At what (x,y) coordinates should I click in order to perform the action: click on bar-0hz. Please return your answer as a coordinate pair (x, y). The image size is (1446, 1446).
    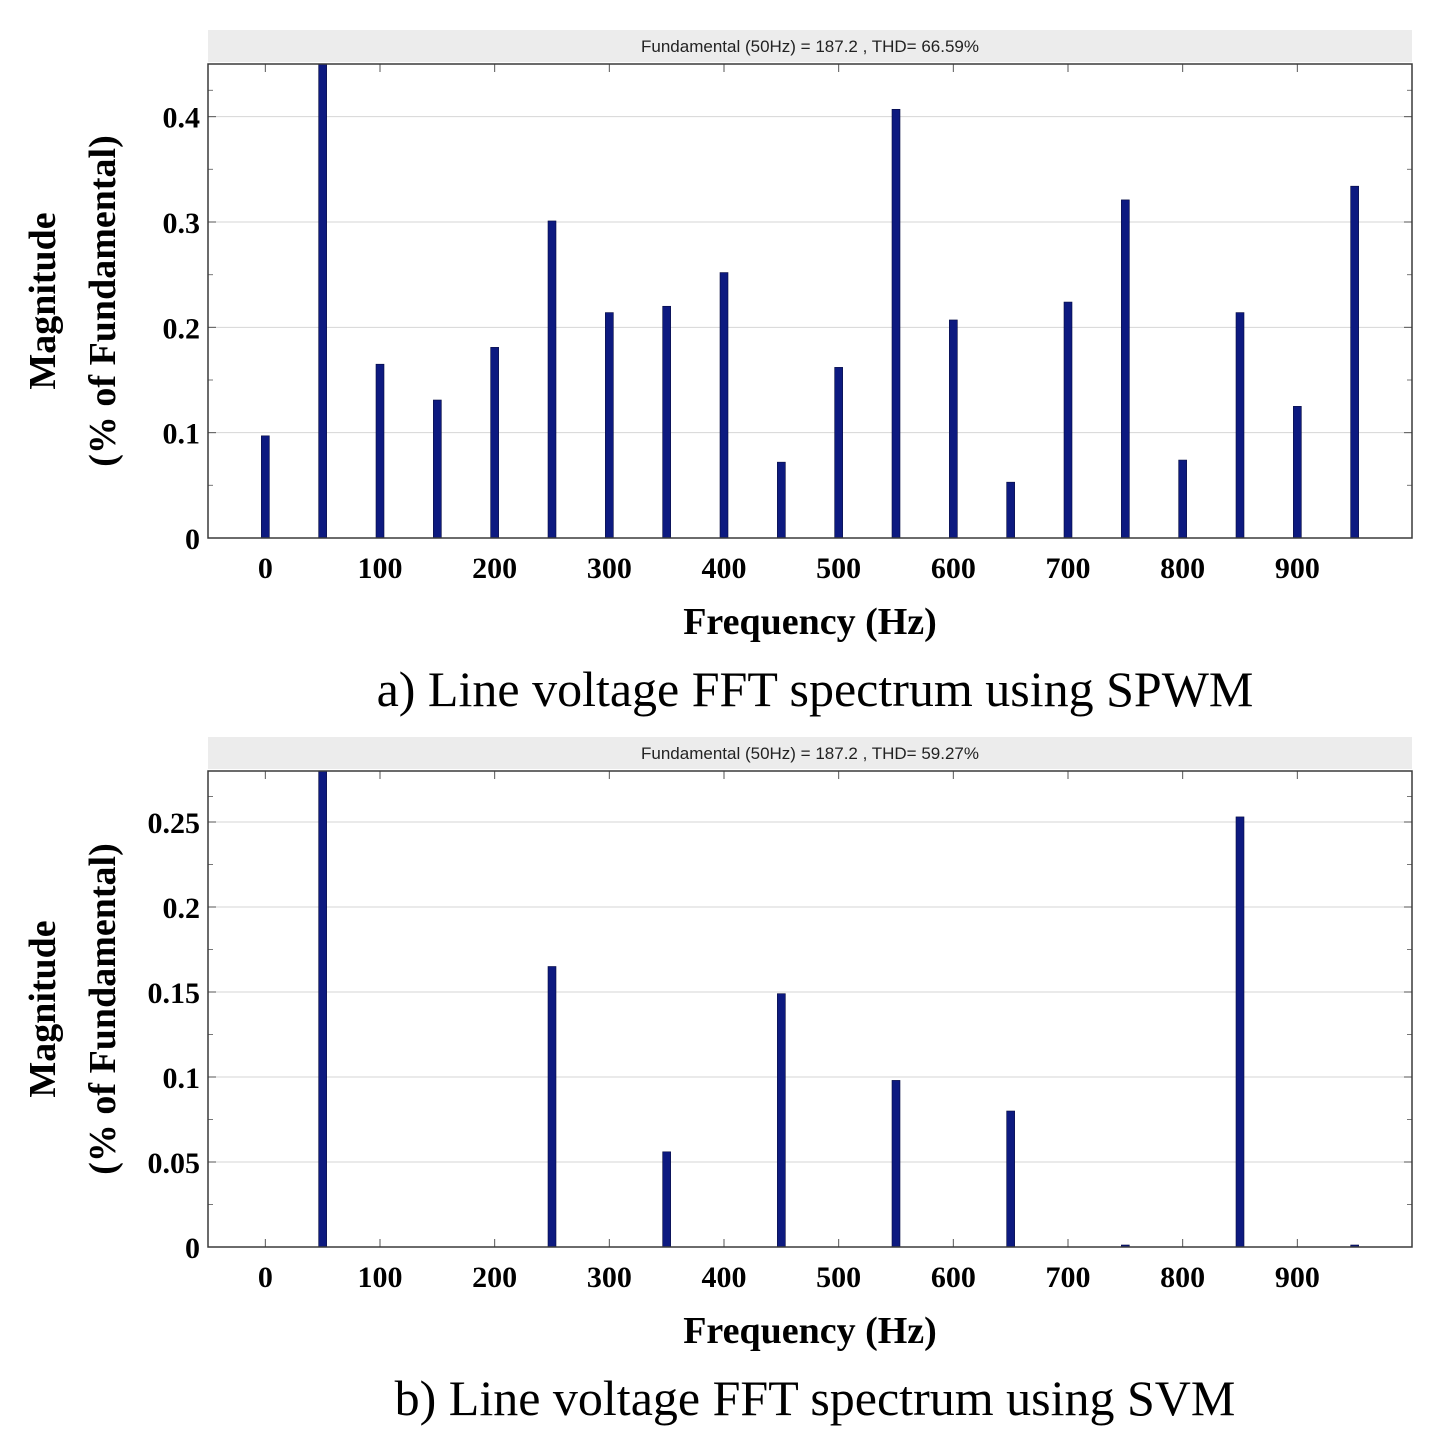
    Looking at the image, I should click on (265, 487).